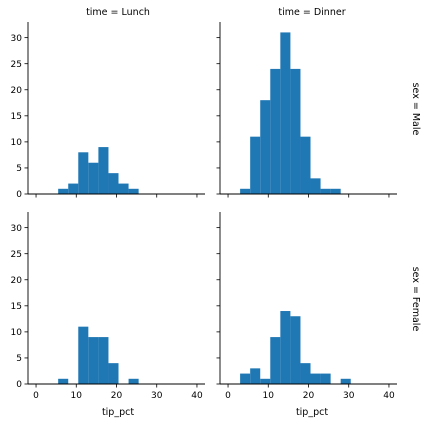 This screenshot has height=424, width=424. What do you see at coordinates (17, 143) in the screenshot?
I see `y-tick-label-male-lunch-10: 10` at bounding box center [17, 143].